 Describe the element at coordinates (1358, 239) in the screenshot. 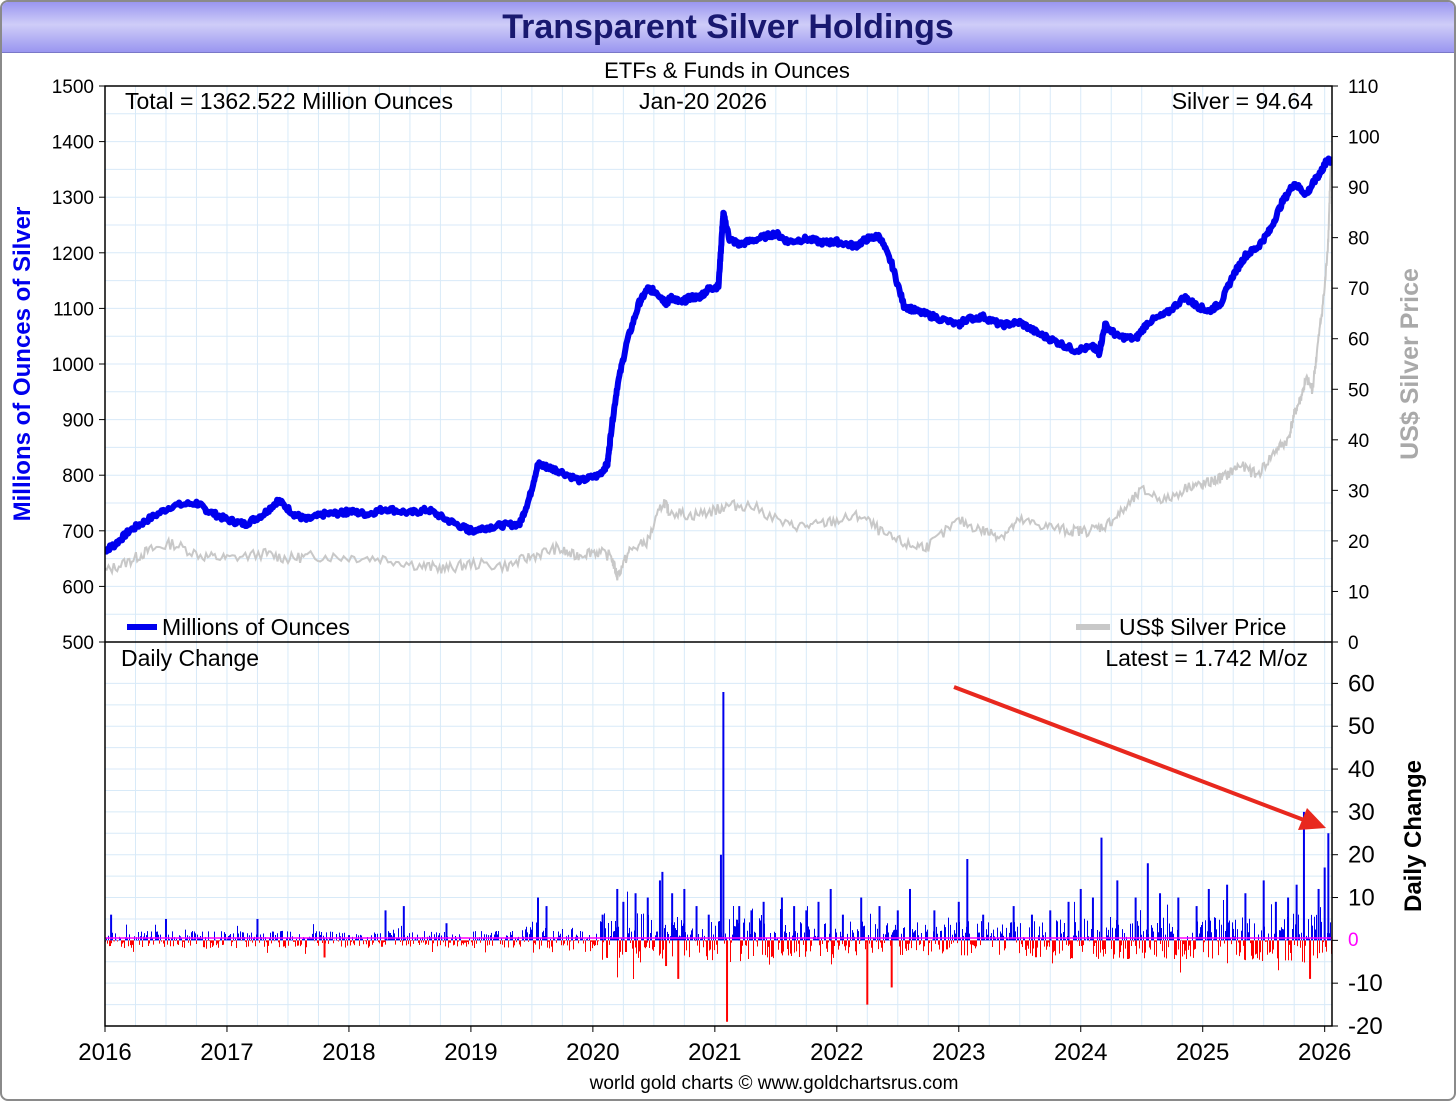

I see `y-tick-label-price: 80` at that location.